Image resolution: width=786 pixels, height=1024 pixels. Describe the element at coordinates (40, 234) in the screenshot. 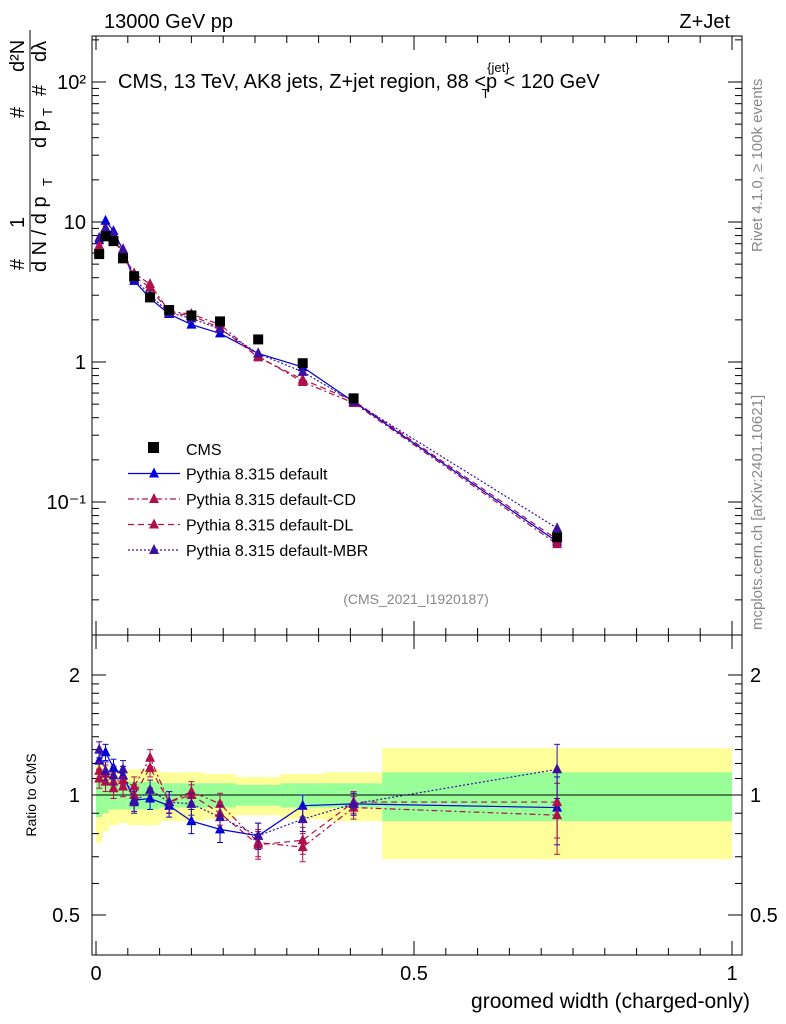

I see `svg-text: d N / d p` at that location.